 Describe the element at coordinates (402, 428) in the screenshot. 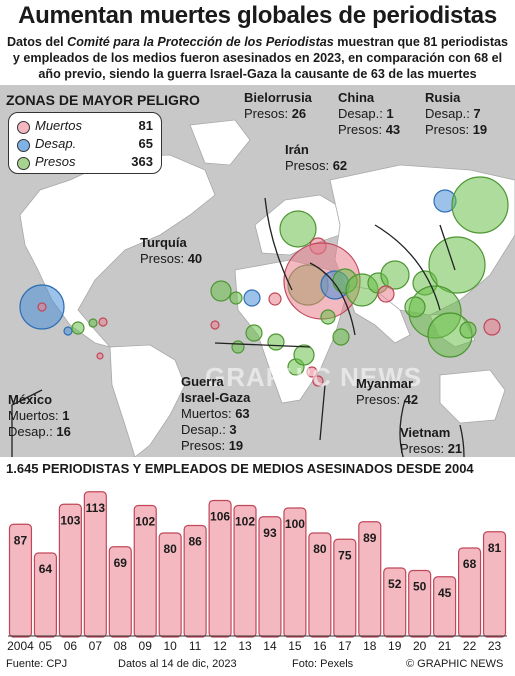

I see `leader-myanmar` at that location.